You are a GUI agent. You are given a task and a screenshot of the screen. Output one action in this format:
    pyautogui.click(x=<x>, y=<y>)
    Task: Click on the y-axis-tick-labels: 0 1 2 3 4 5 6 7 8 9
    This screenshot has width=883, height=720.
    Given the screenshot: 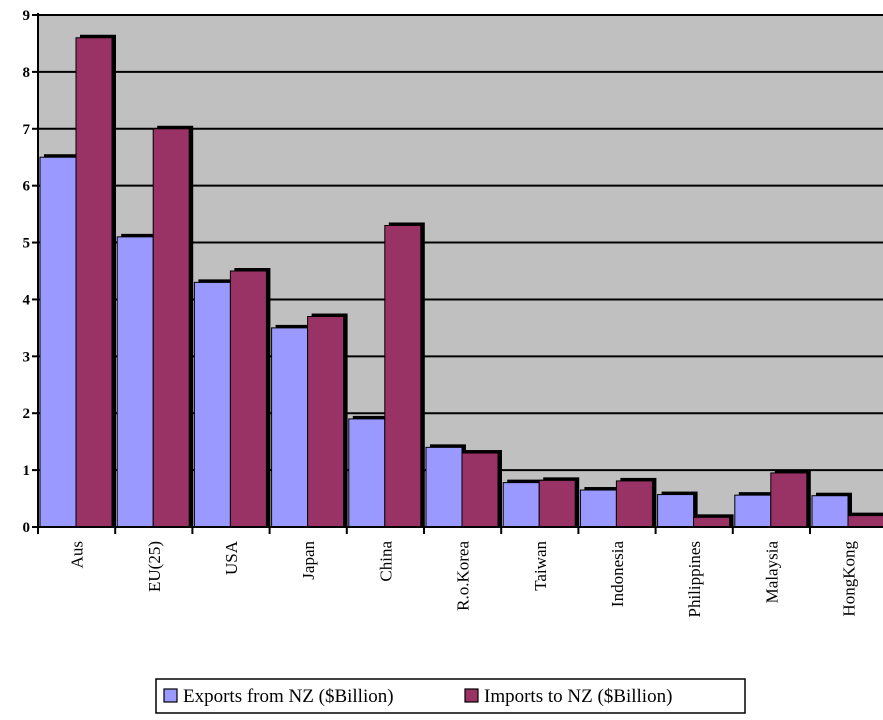 What is the action you would take?
    pyautogui.click(x=27, y=272)
    